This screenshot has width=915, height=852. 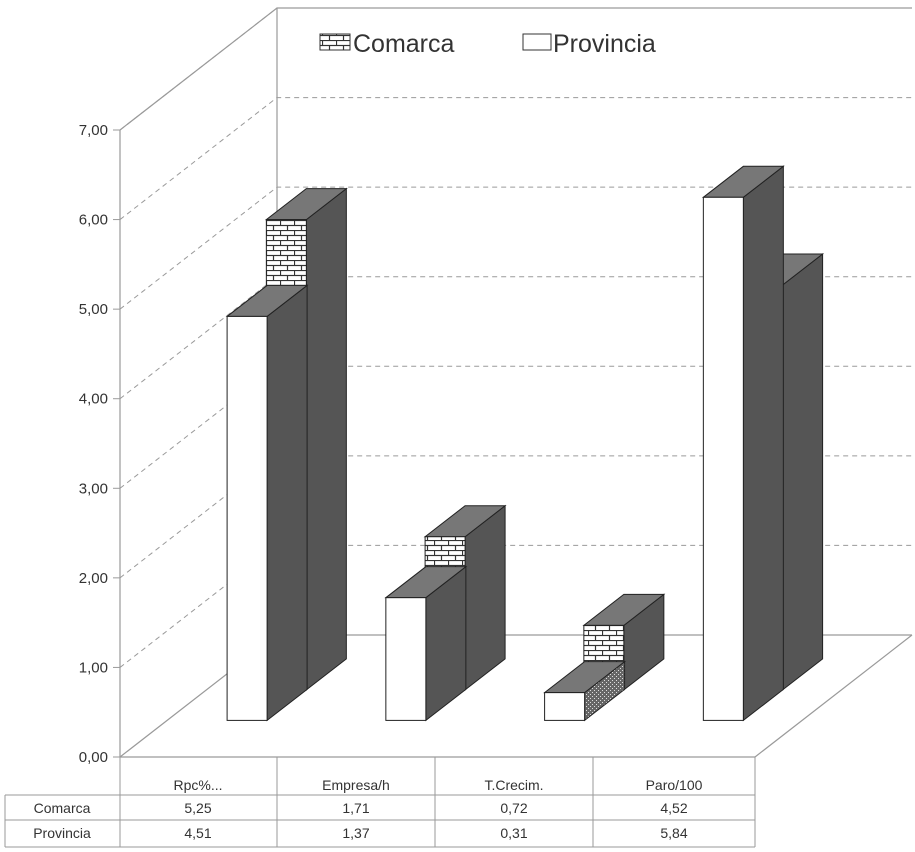 What do you see at coordinates (673, 833) in the screenshot?
I see `table-cell-provincia-paro: 5,84` at bounding box center [673, 833].